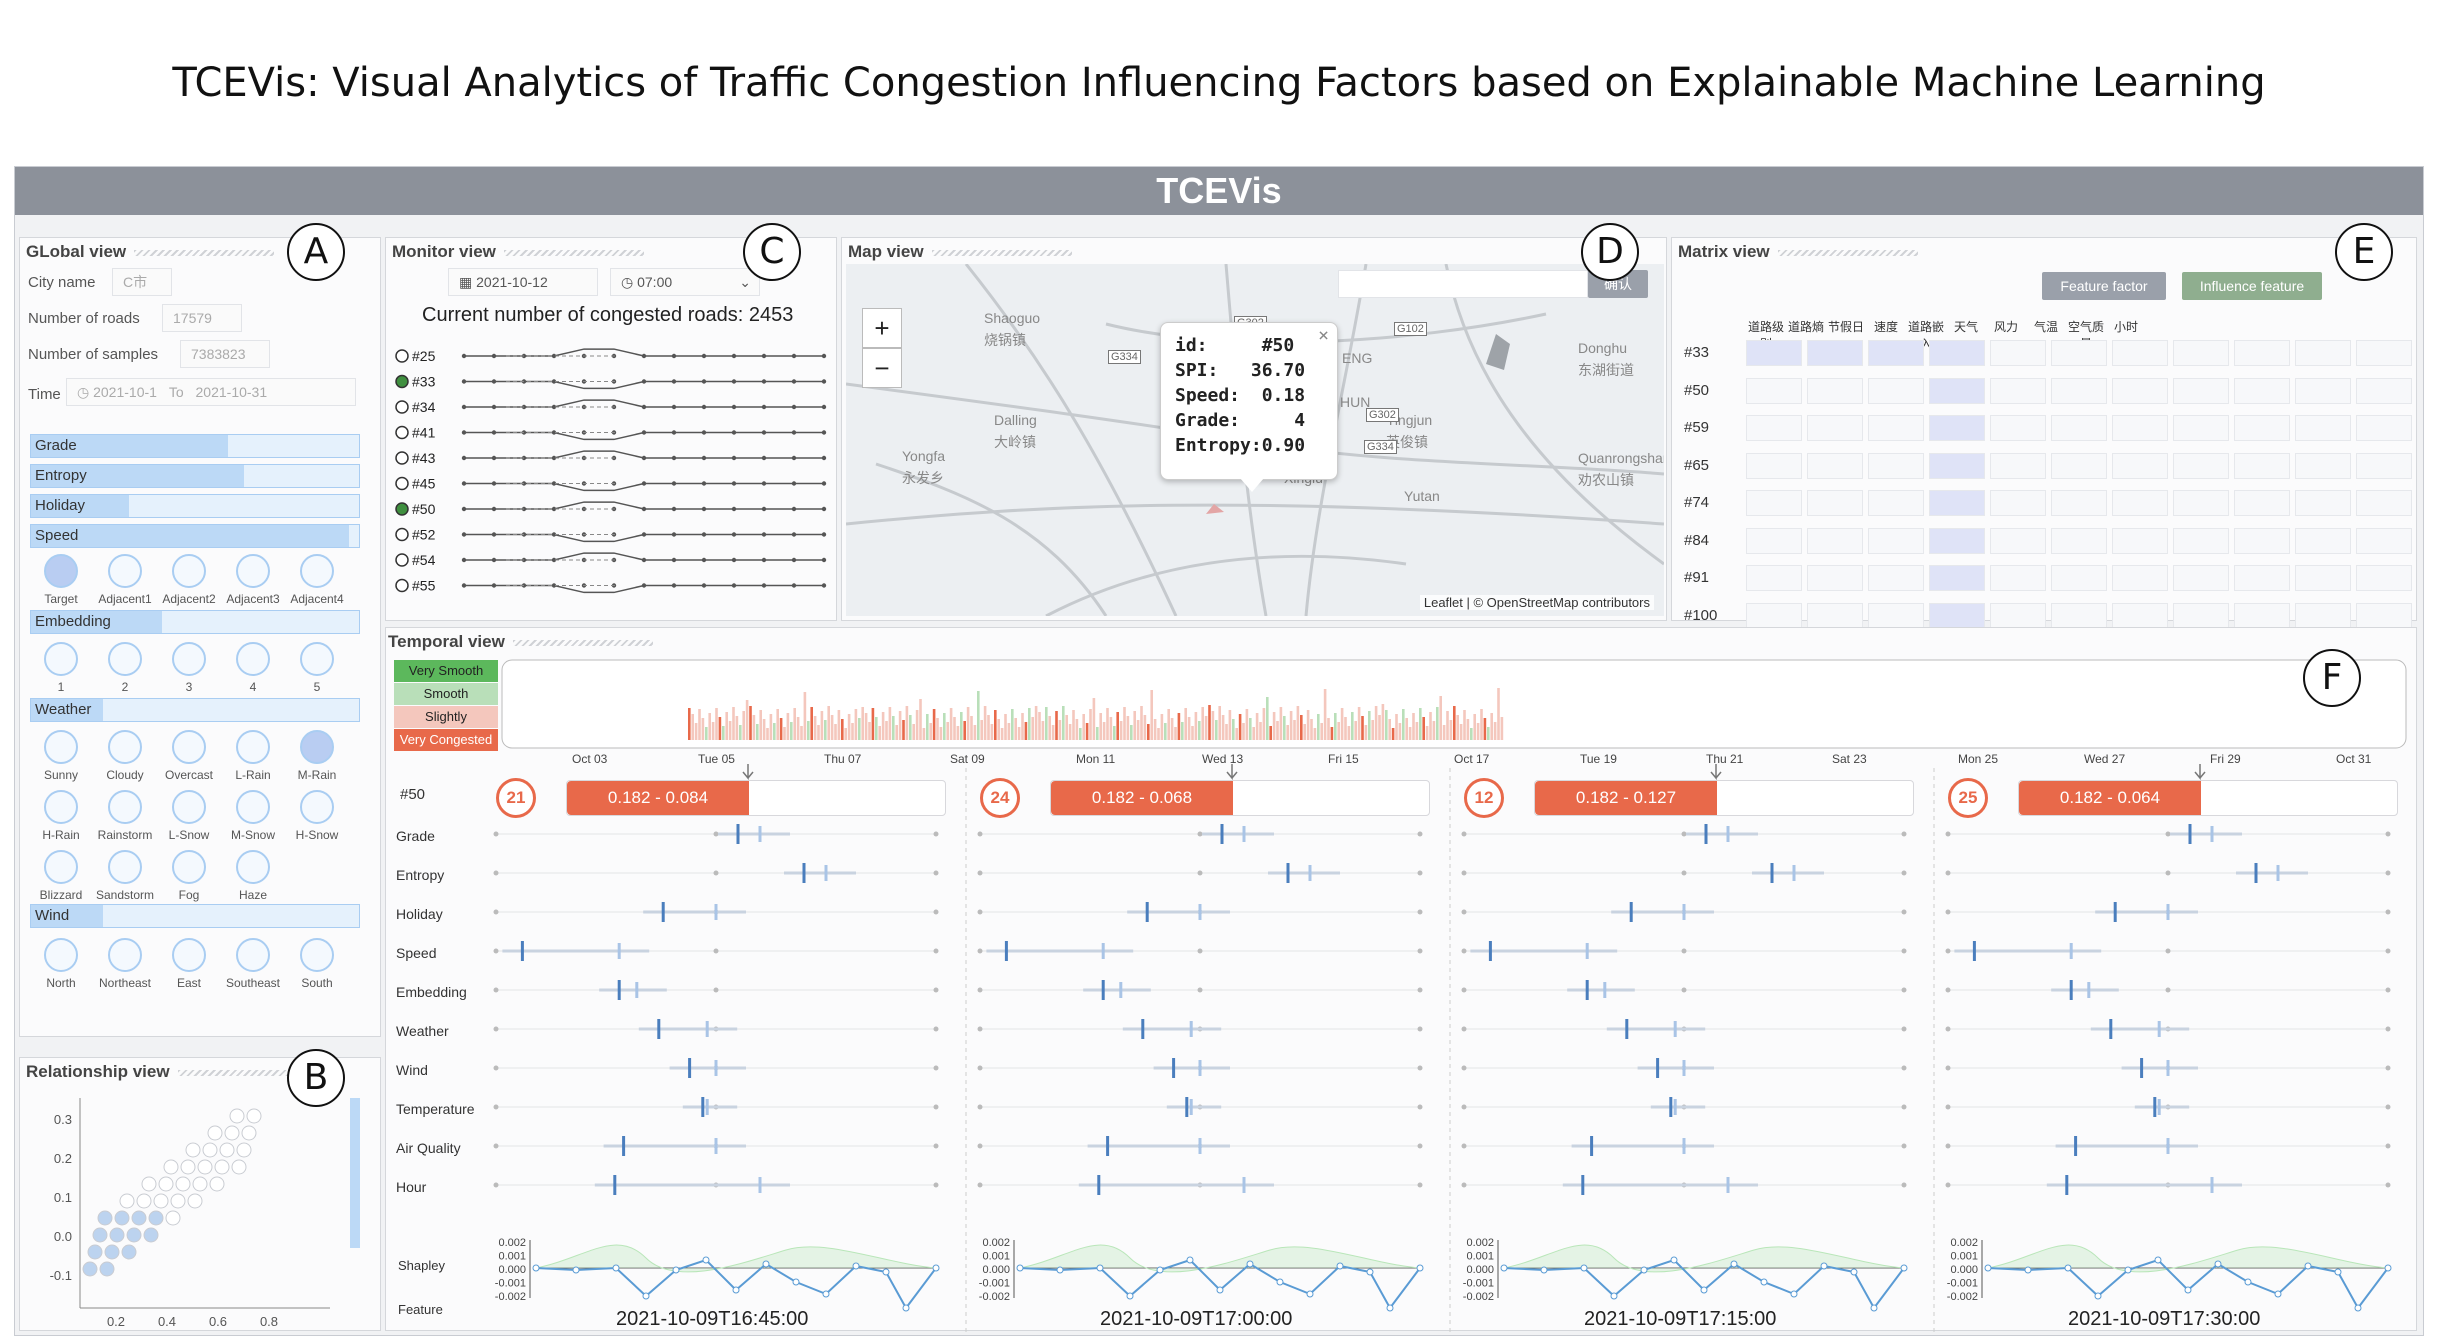  I want to click on knob-southeast, so click(253, 955).